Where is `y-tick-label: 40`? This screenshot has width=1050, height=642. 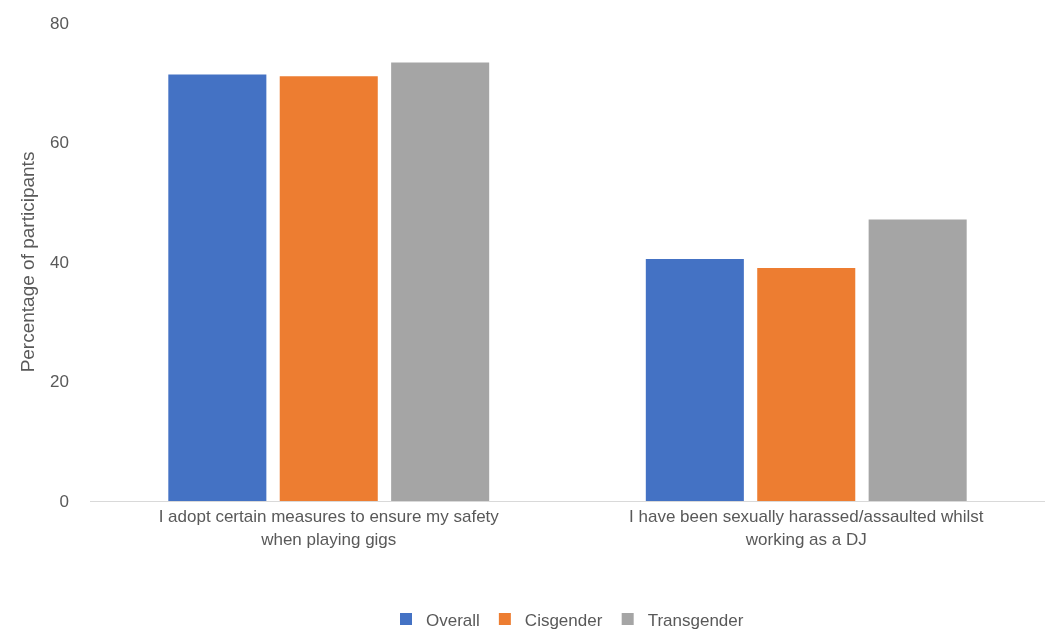 y-tick-label: 40 is located at coordinates (59, 262).